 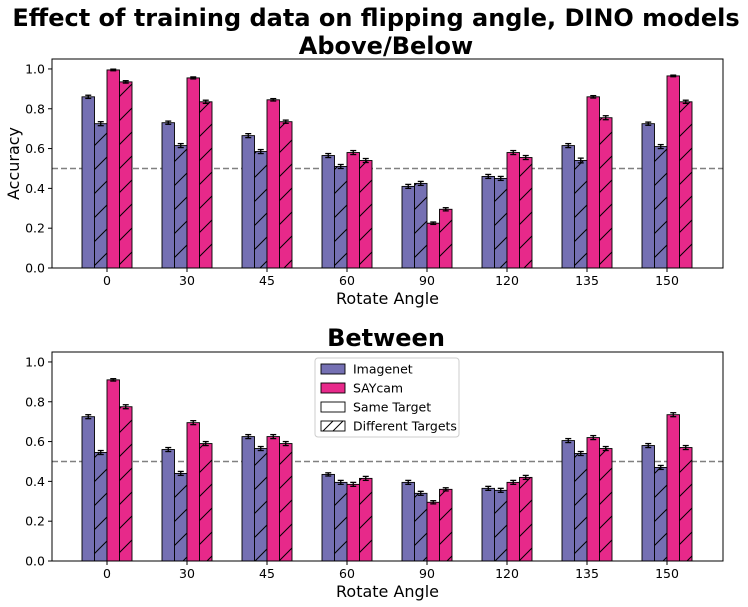 What do you see at coordinates (405, 426) in the screenshot?
I see `legend-label: Different Targets` at bounding box center [405, 426].